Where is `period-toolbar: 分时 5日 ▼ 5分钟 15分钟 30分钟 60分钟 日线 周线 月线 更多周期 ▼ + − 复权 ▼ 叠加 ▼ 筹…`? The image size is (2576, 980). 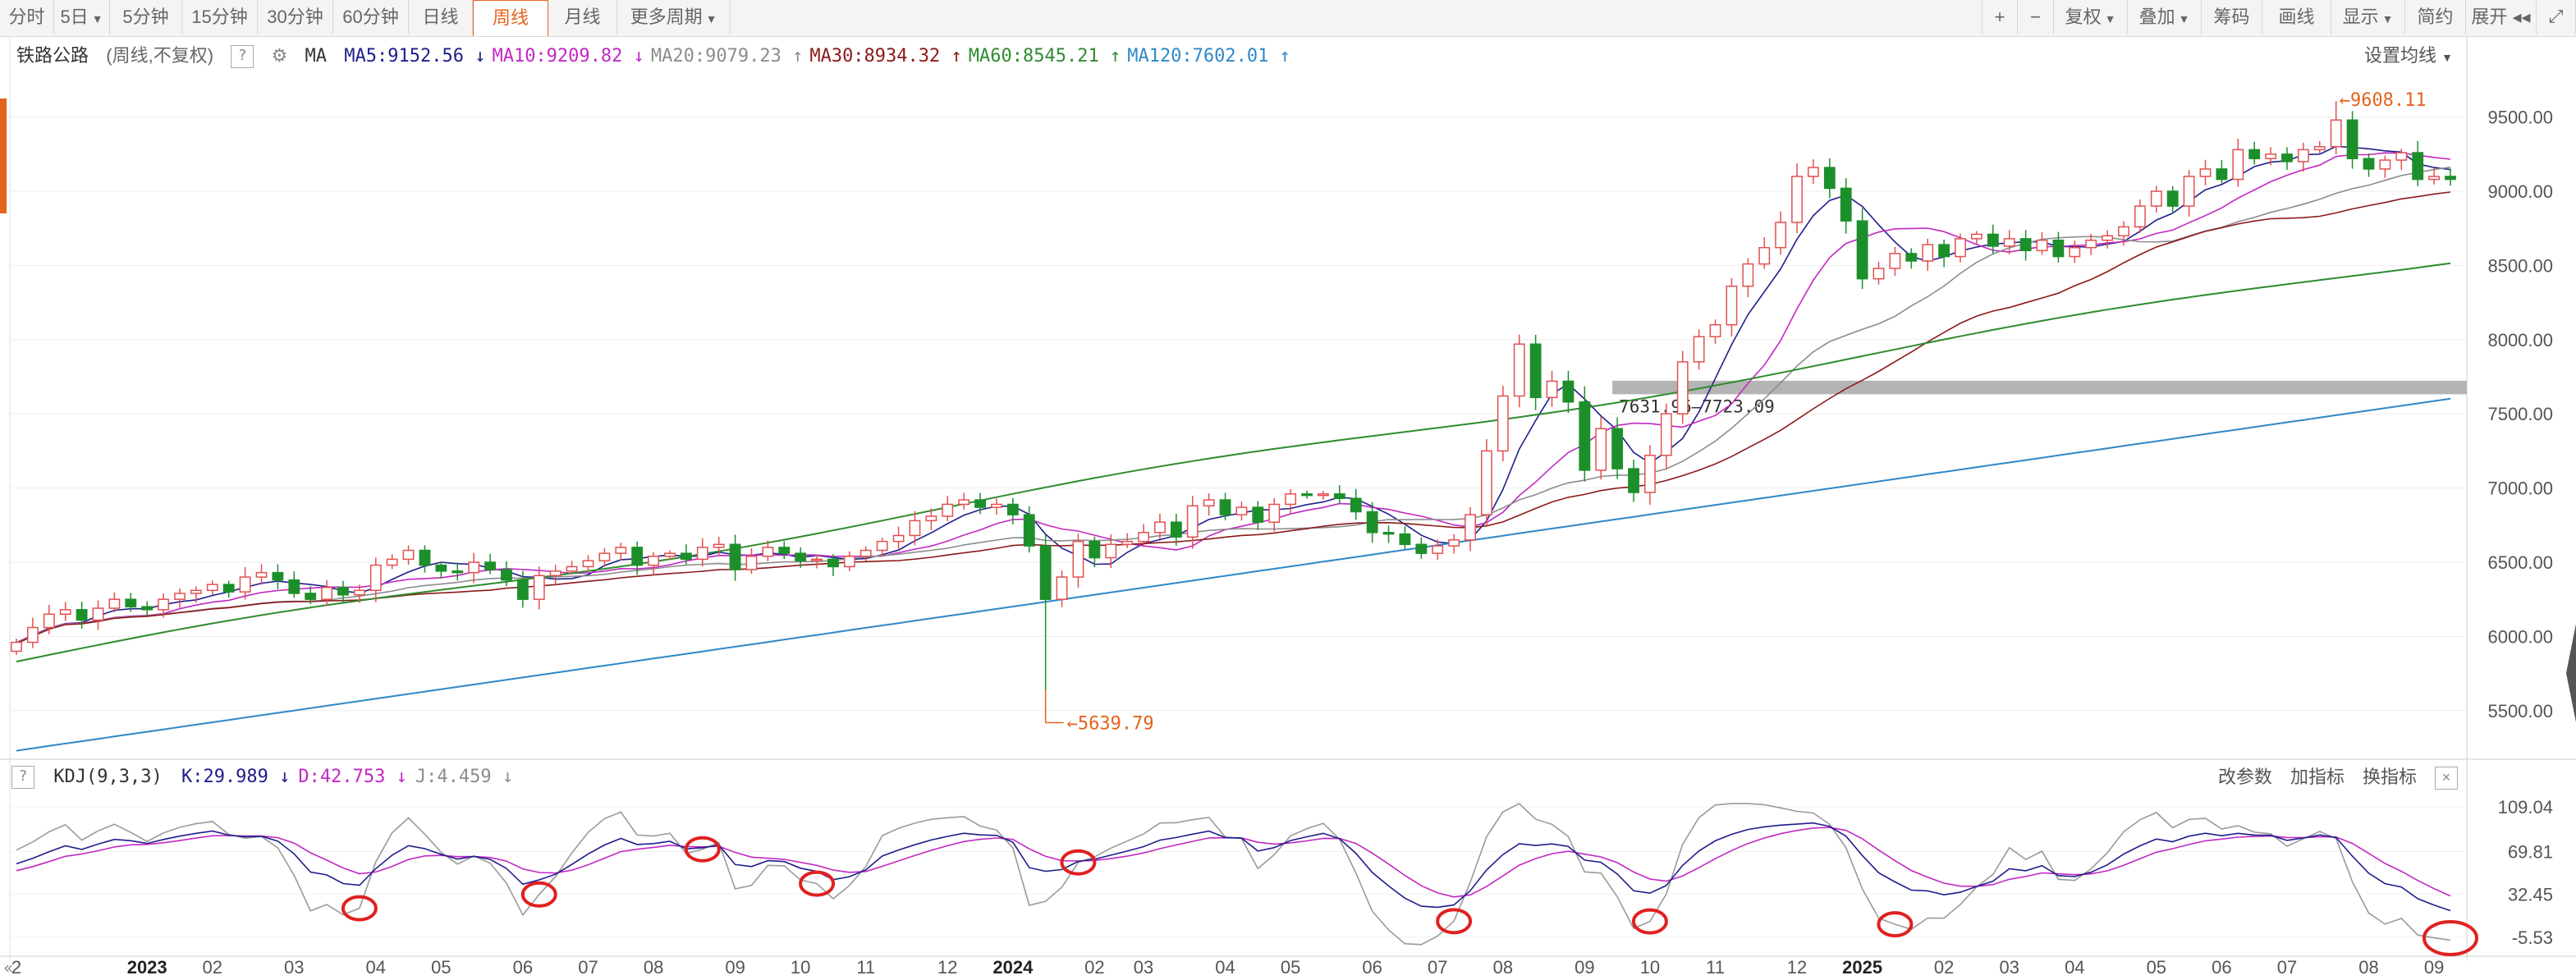
period-toolbar: 分时 5日 ▼ 5分钟 15分钟 30分钟 60分钟 日线 周线 月线 更多周期 ▼ + − 复权 ▼ 叠加 ▼ 筹… is located at coordinates (1288, 18).